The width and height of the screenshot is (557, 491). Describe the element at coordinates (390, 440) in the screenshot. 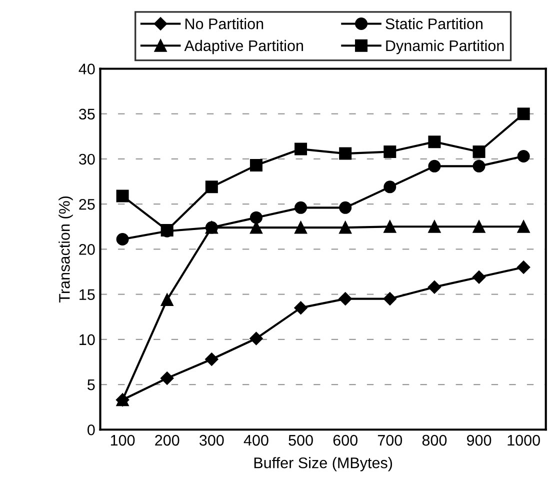

I see `x-tick-label: 700` at that location.